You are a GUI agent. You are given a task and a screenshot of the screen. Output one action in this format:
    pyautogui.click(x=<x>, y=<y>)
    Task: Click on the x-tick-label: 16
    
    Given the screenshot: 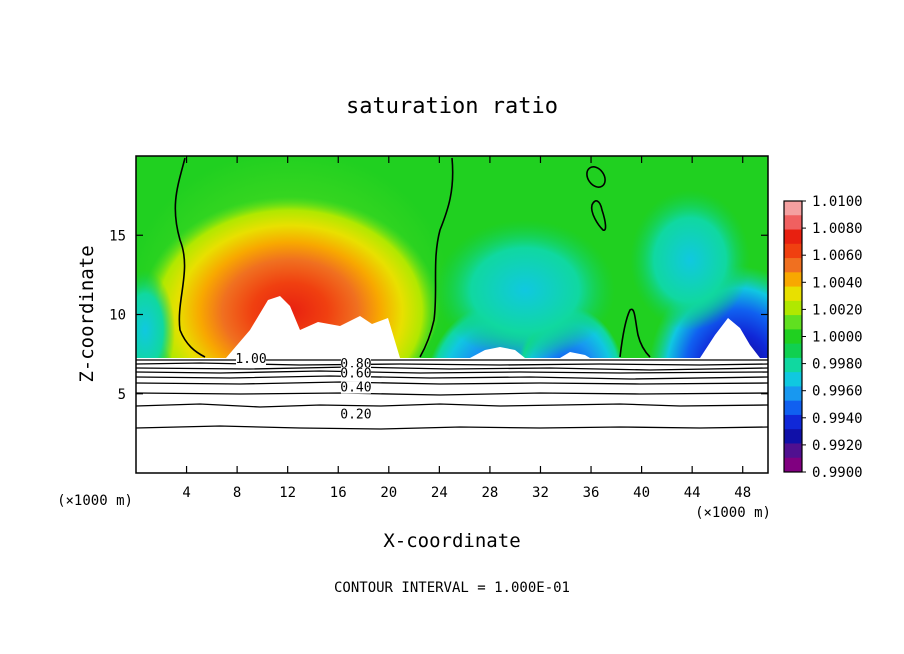 What is the action you would take?
    pyautogui.click(x=338, y=493)
    